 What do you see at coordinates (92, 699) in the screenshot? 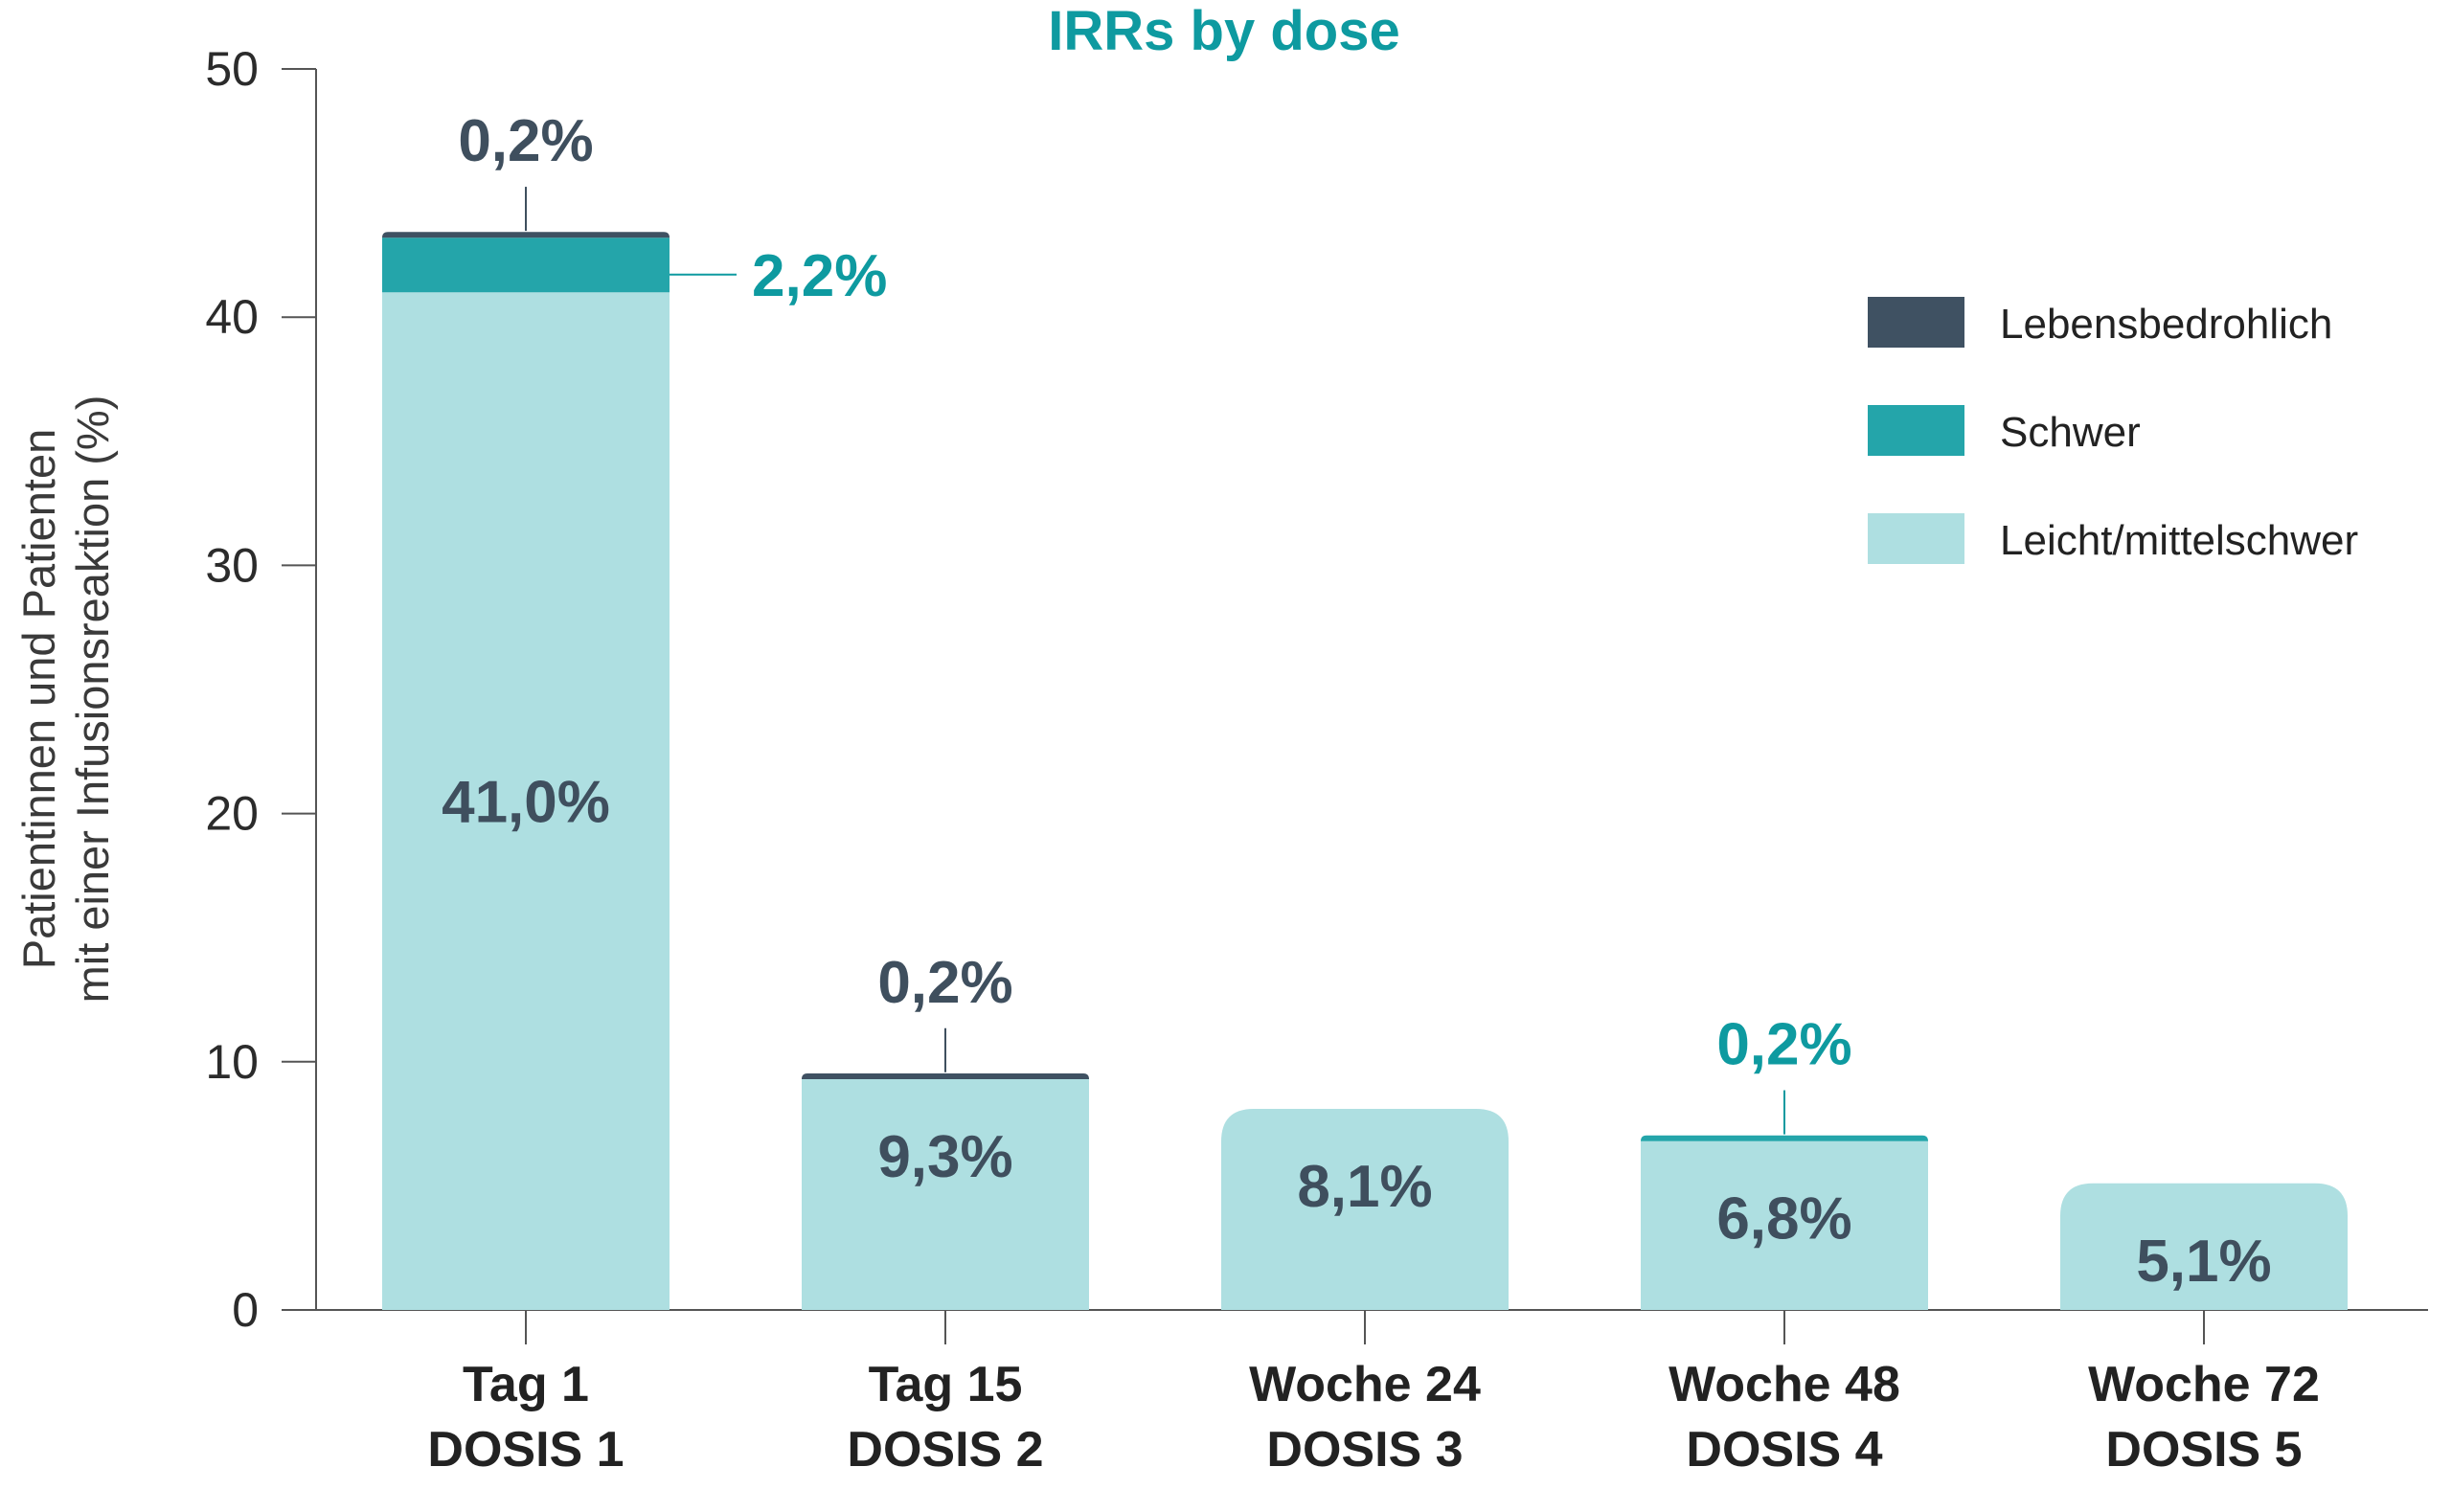
I see `y-axis-label-line-2: mit einer Infusionsreaktion (%)` at bounding box center [92, 699].